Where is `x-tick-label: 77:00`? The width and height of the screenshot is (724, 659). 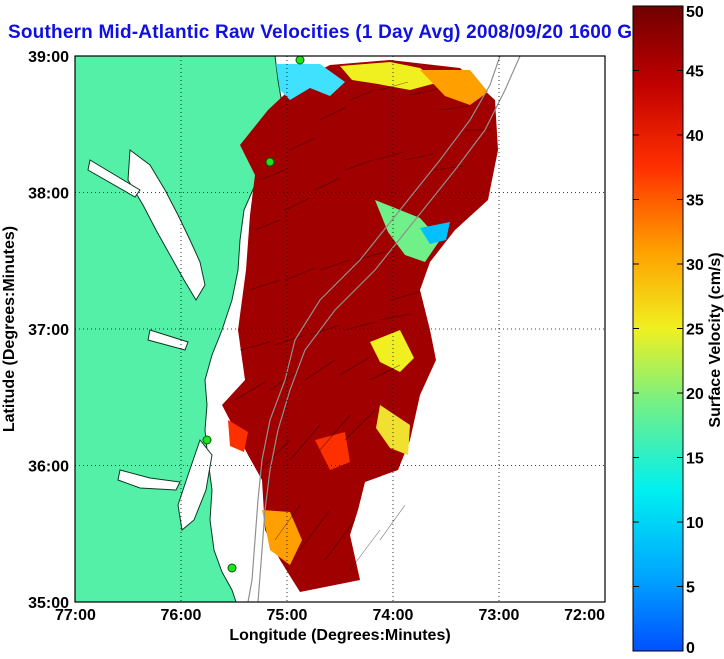 x-tick-label: 77:00 is located at coordinates (75, 615).